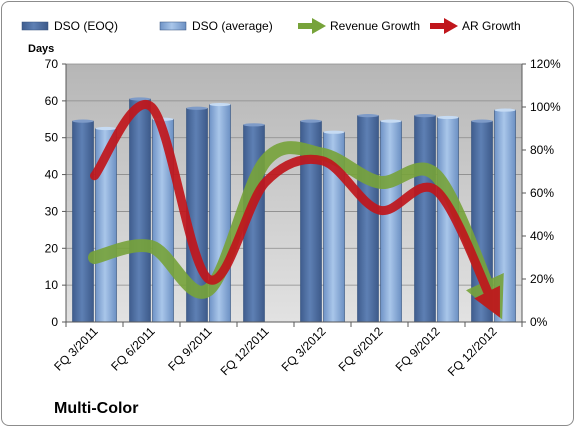 The image size is (575, 427). I want to click on y-left-tick-label: 30, so click(52, 211).